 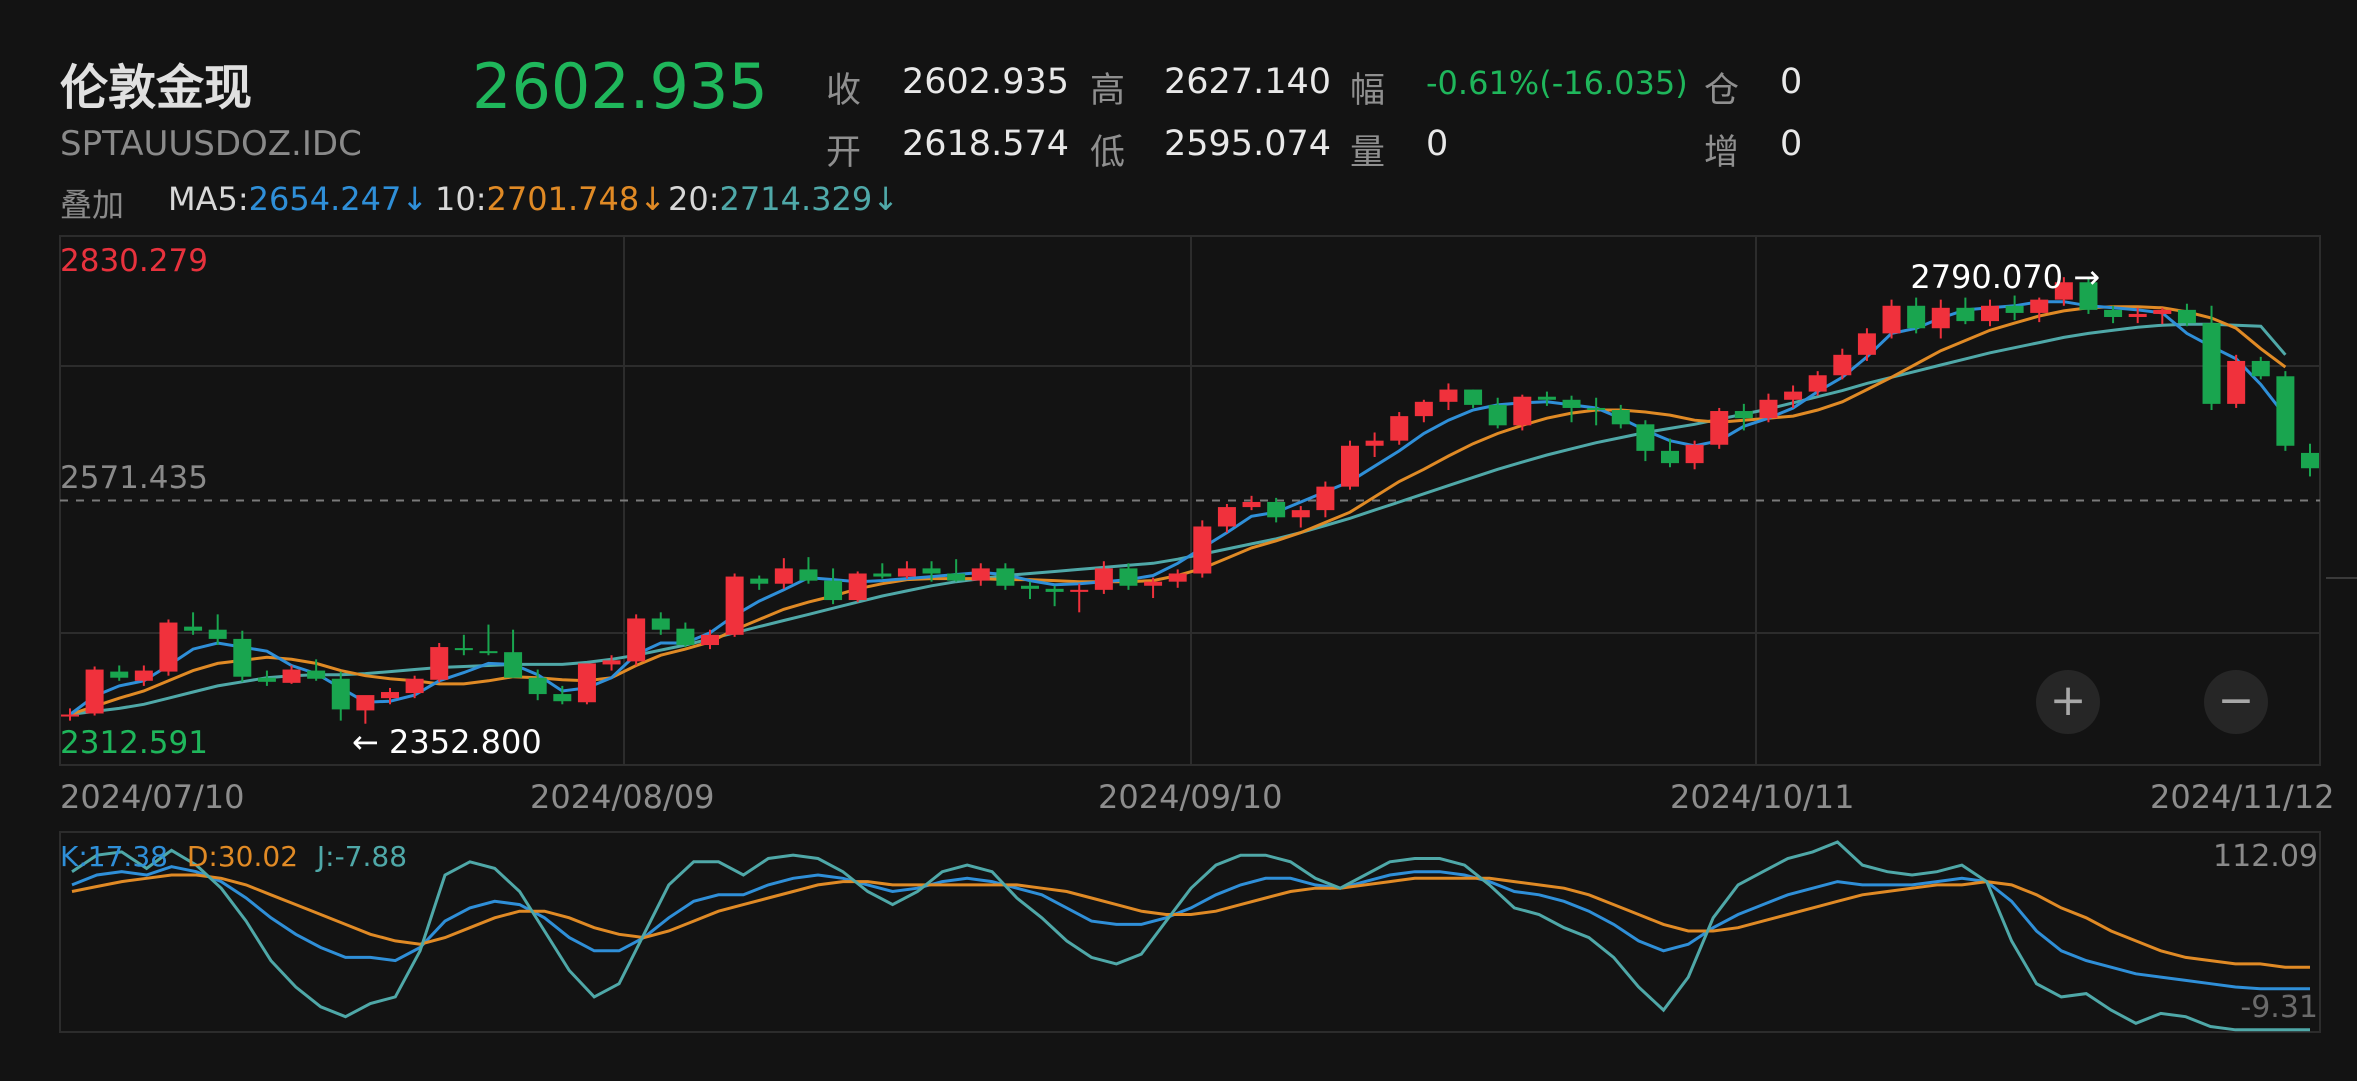 What do you see at coordinates (1248, 82) in the screenshot?
I see `high-value: 2627.140` at bounding box center [1248, 82].